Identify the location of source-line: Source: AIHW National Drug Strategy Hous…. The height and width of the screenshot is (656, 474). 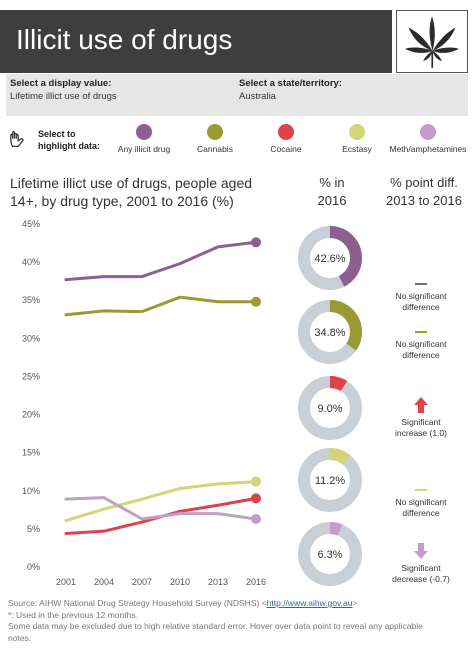
(183, 603).